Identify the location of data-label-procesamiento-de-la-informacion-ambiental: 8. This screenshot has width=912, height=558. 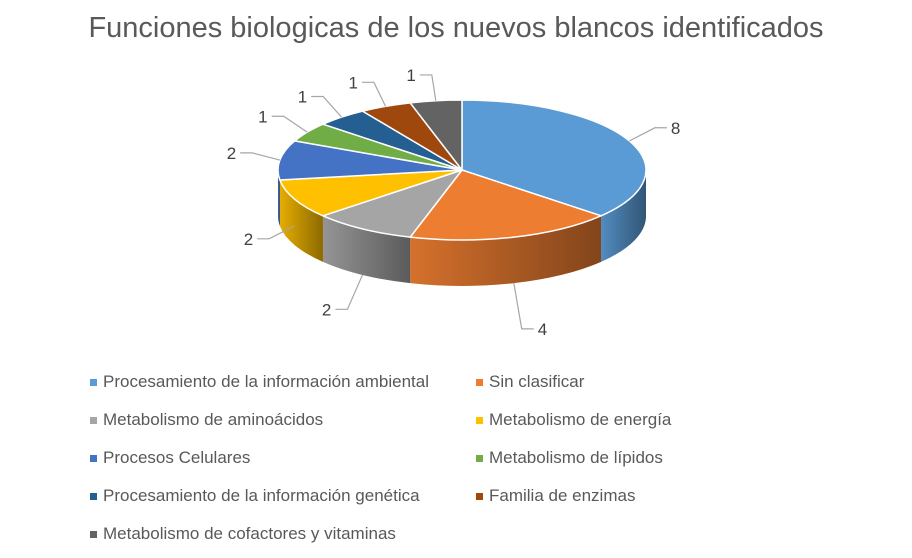
(675, 128).